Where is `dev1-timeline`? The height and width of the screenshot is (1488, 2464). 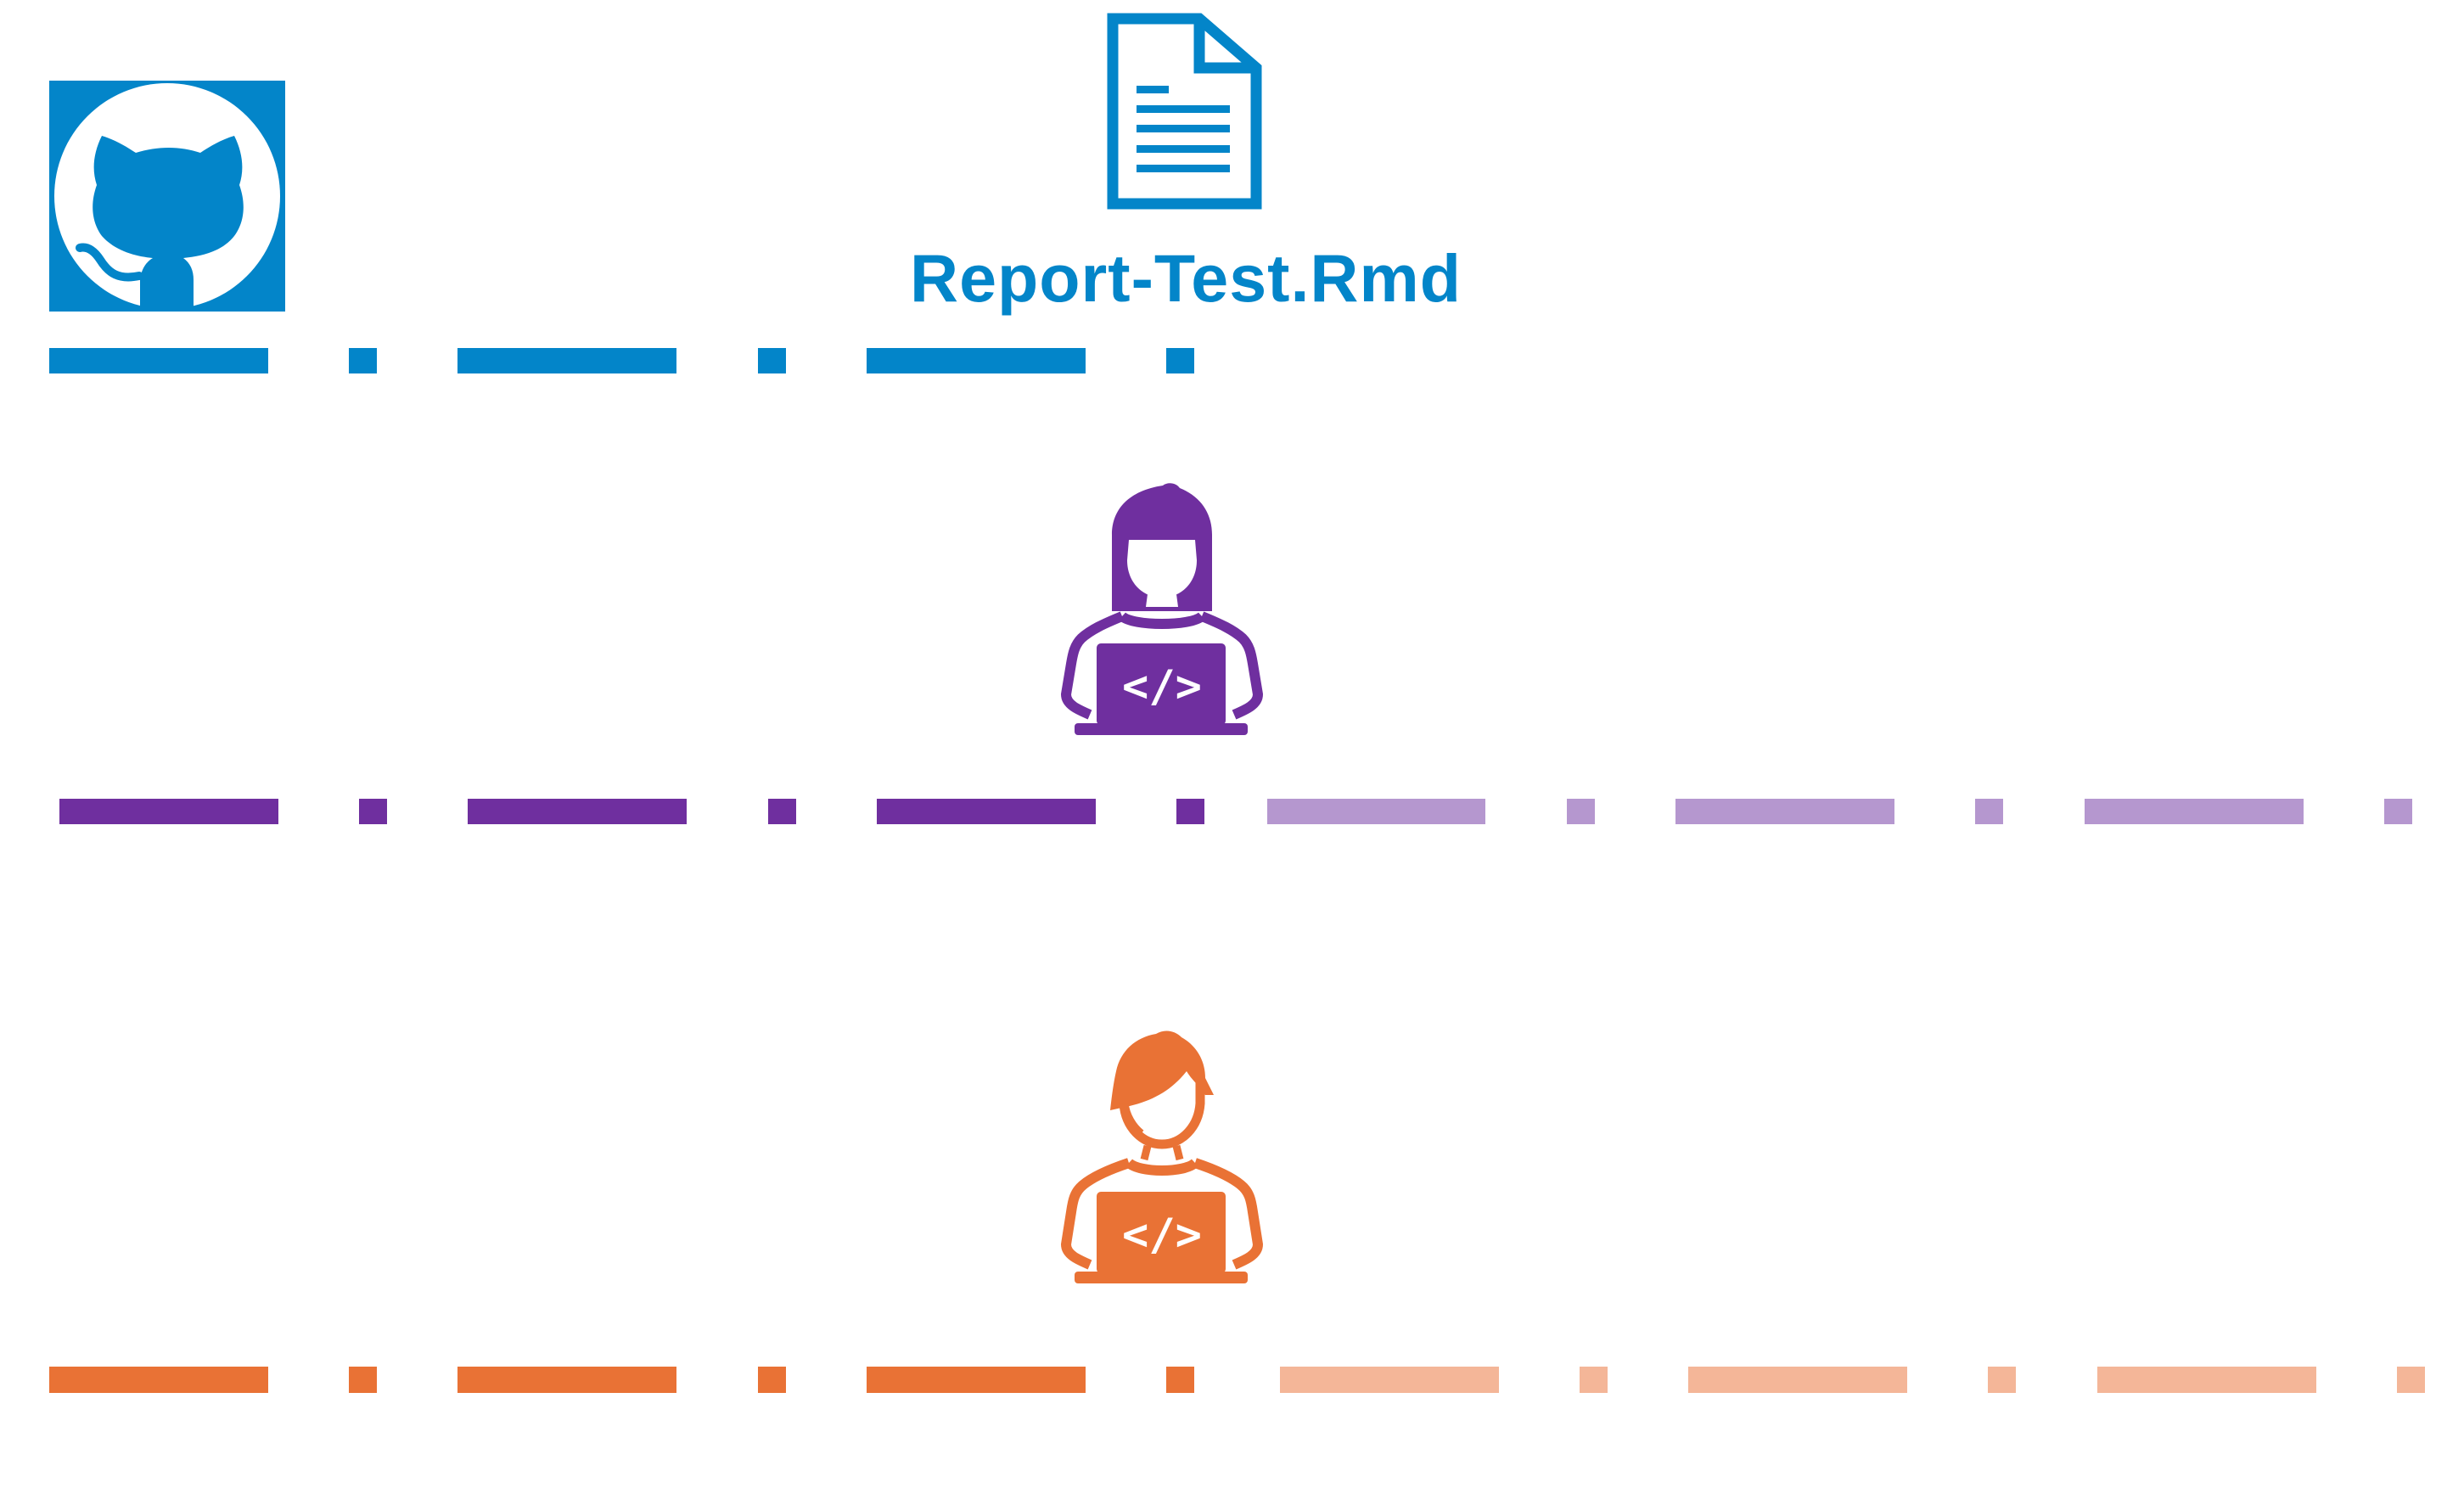 dev1-timeline is located at coordinates (1235, 811).